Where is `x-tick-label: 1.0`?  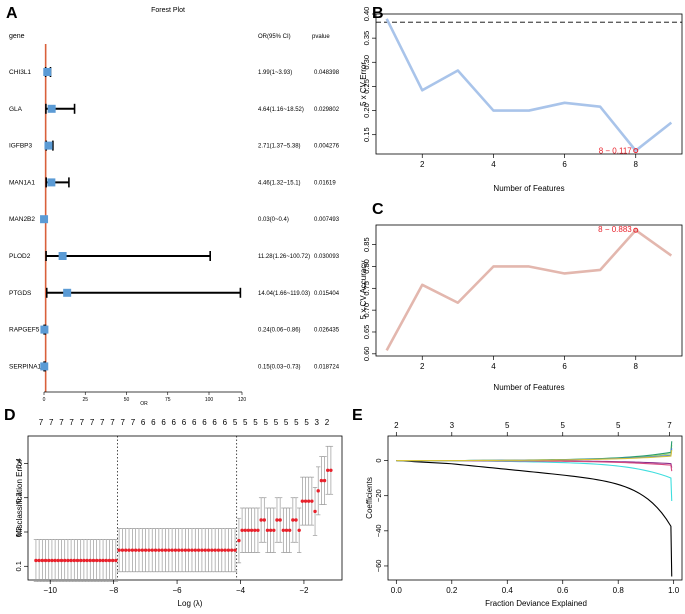
x-tick-label: 1.0 is located at coordinates (674, 590).